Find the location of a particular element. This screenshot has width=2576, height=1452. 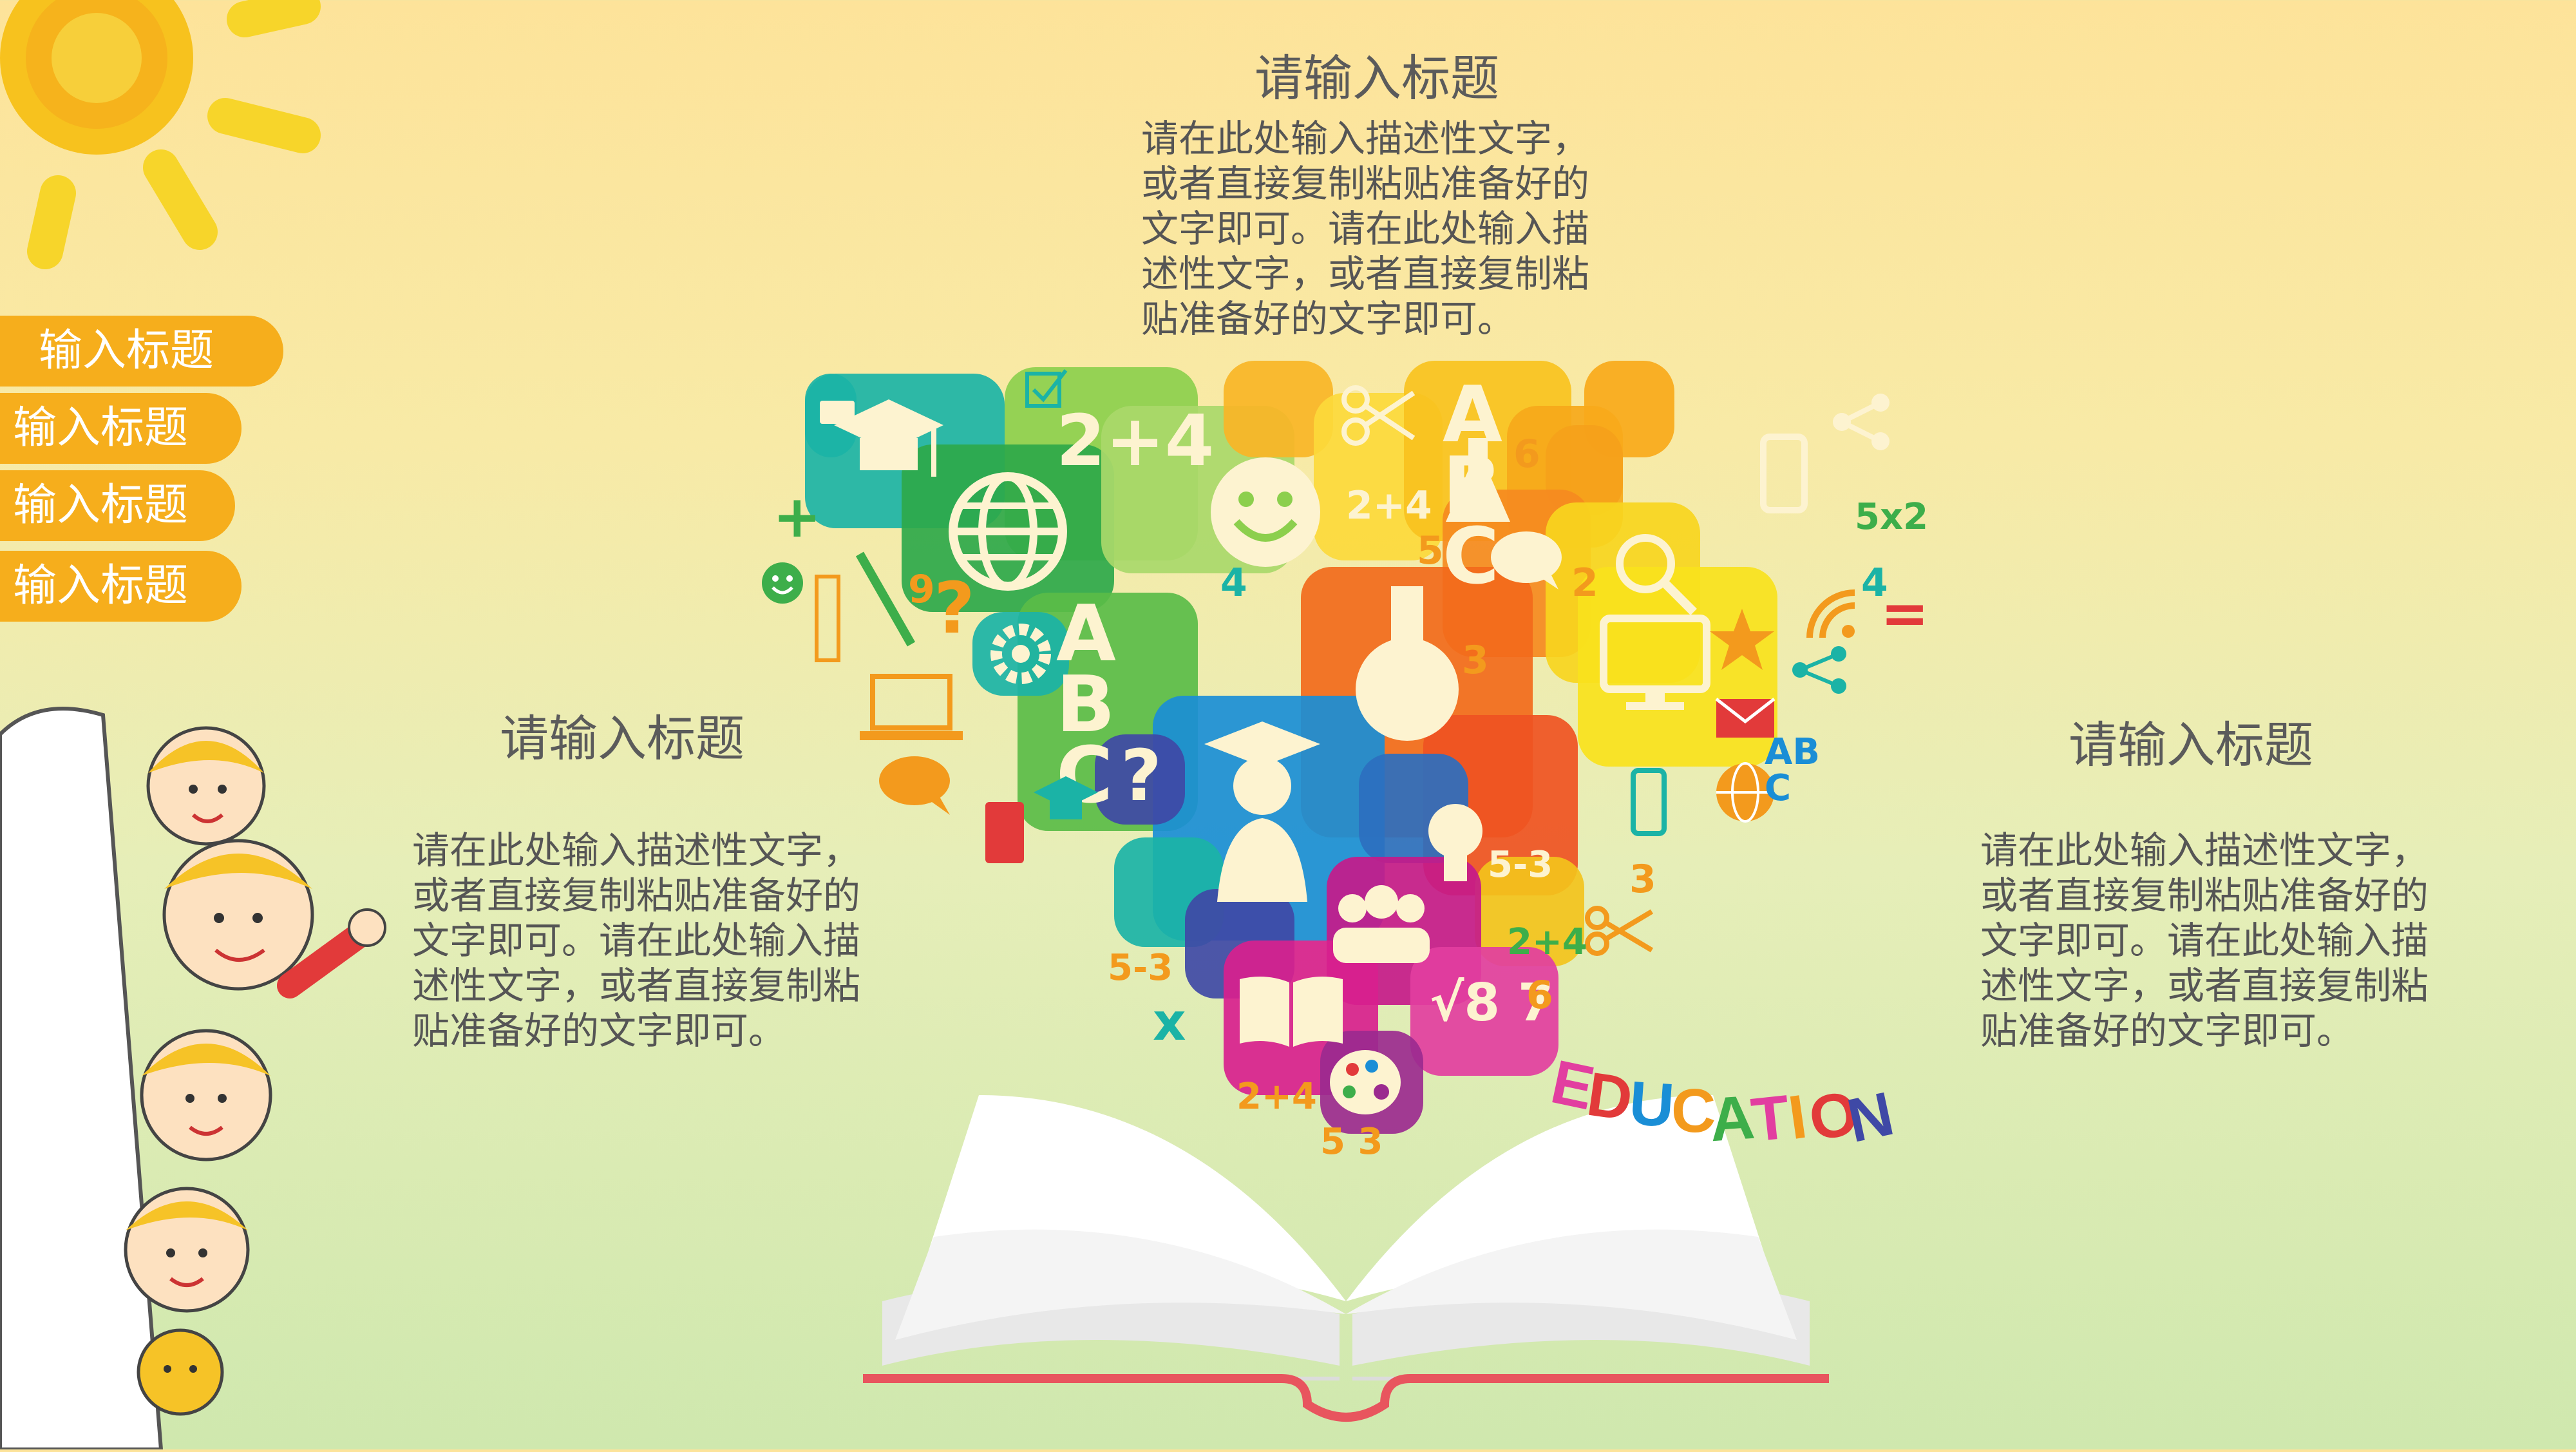

magnifier-icon is located at coordinates (1657, 574).